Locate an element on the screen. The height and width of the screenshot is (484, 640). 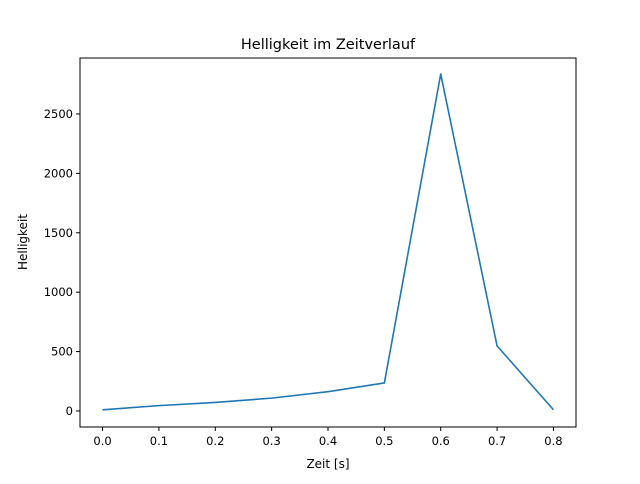
chart-title: Helligkeit im Zeitverlauf is located at coordinates (328, 45).